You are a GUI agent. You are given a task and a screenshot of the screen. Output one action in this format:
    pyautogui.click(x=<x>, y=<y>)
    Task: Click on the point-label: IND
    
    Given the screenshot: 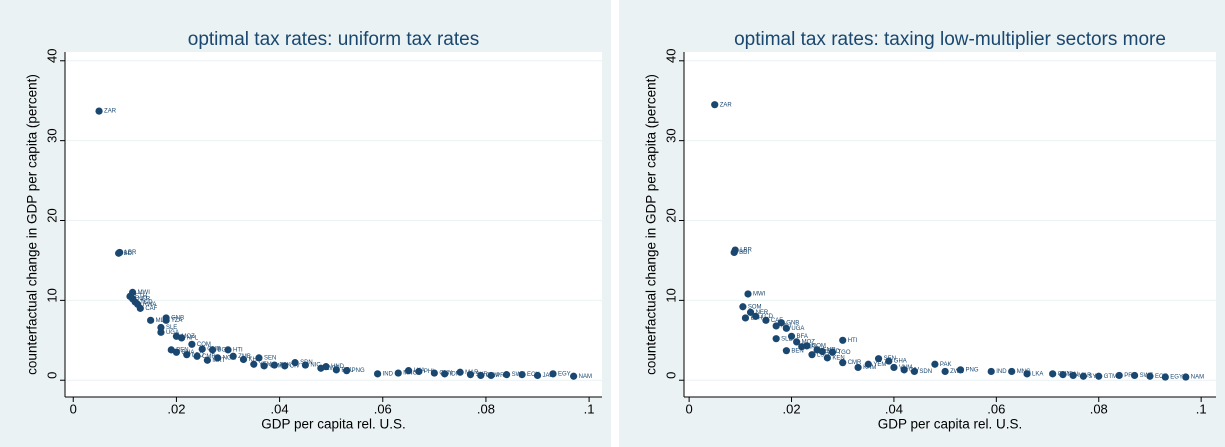 What is the action you would take?
    pyautogui.click(x=1001, y=372)
    